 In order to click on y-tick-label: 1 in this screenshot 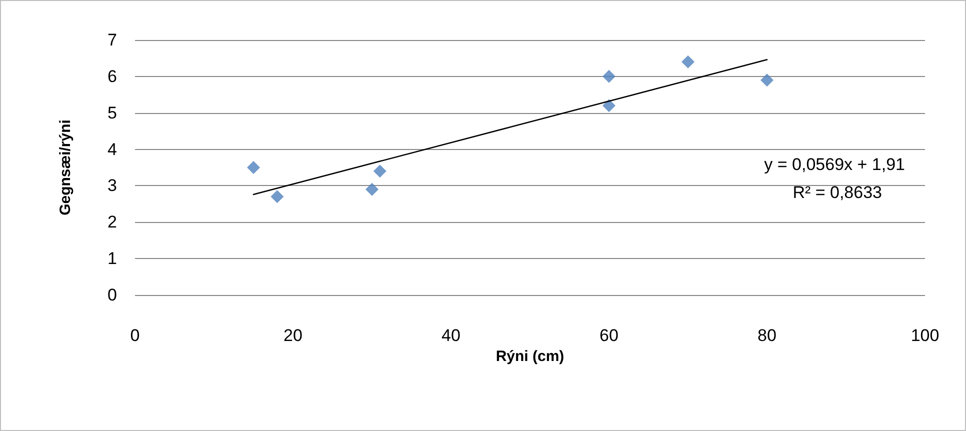, I will do `click(112, 258)`.